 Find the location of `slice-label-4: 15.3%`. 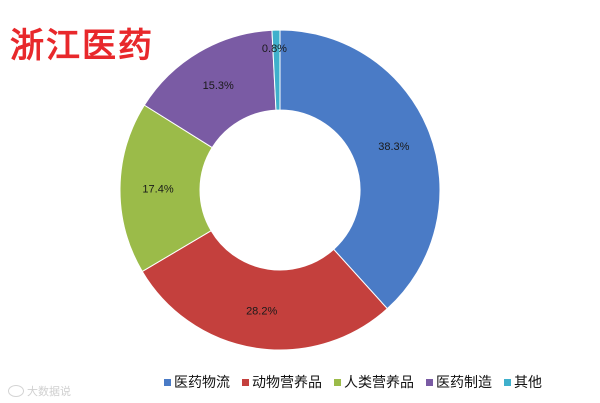

slice-label-4: 15.3% is located at coordinates (218, 86).